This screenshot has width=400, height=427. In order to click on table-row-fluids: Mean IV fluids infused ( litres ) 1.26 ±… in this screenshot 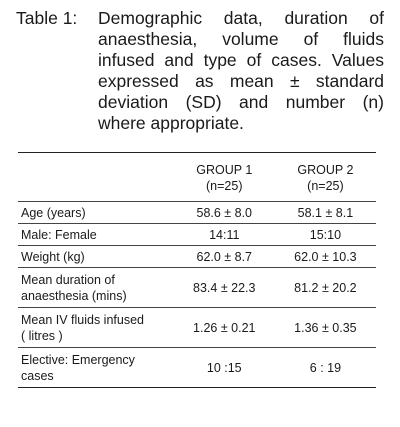, I will do `click(197, 327)`.